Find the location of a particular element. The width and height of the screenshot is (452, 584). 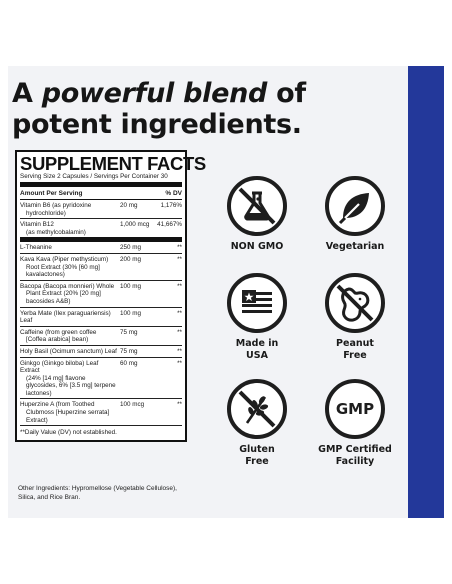

ingredient-amount: 100 mcg is located at coordinates (132, 405).